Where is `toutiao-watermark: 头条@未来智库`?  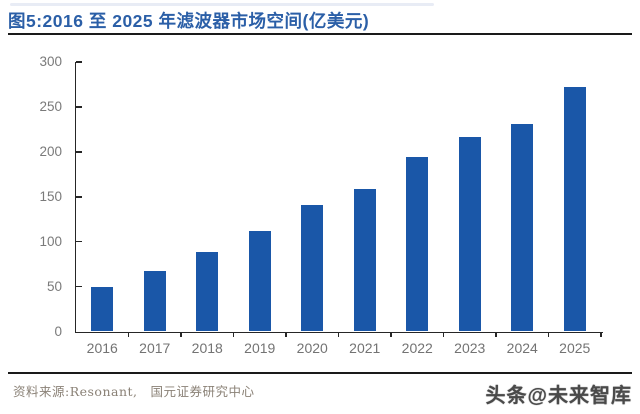 toutiao-watermark: 头条@未来智库 is located at coordinates (558, 396).